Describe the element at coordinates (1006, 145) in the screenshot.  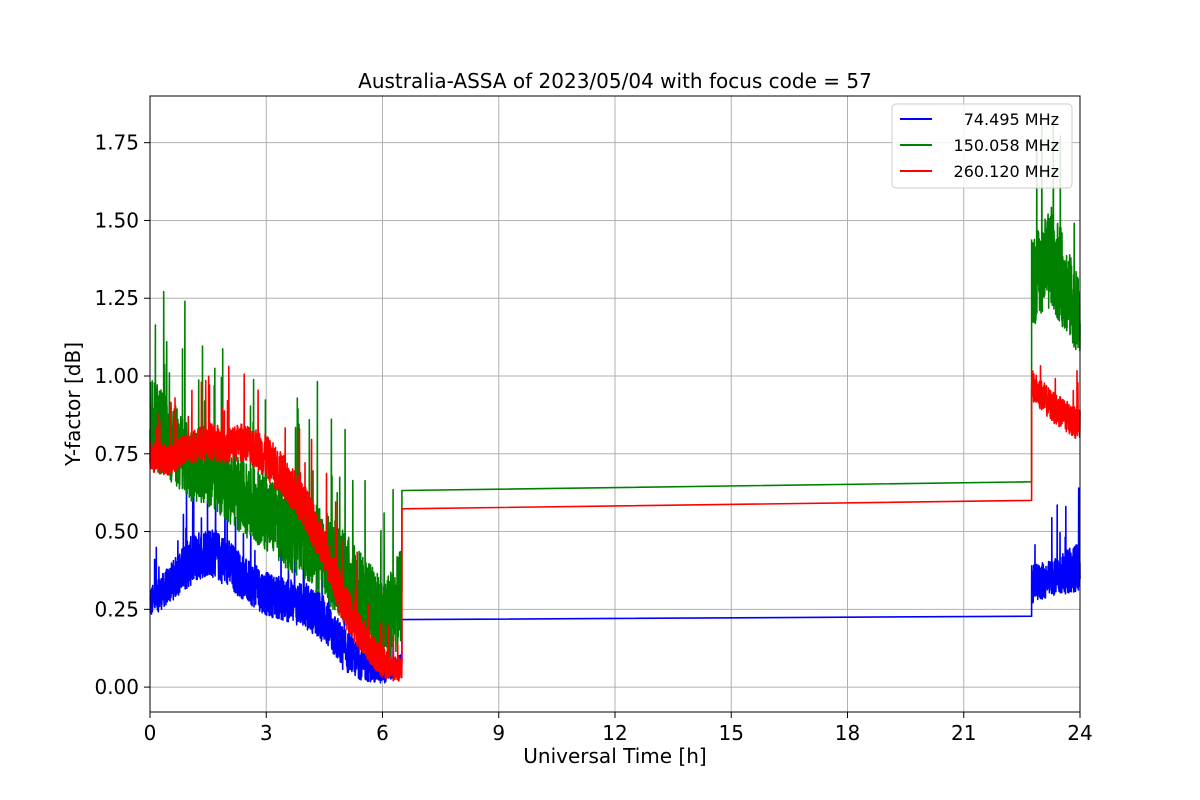
I see `legend-entry-label: 150.058 MHz` at that location.